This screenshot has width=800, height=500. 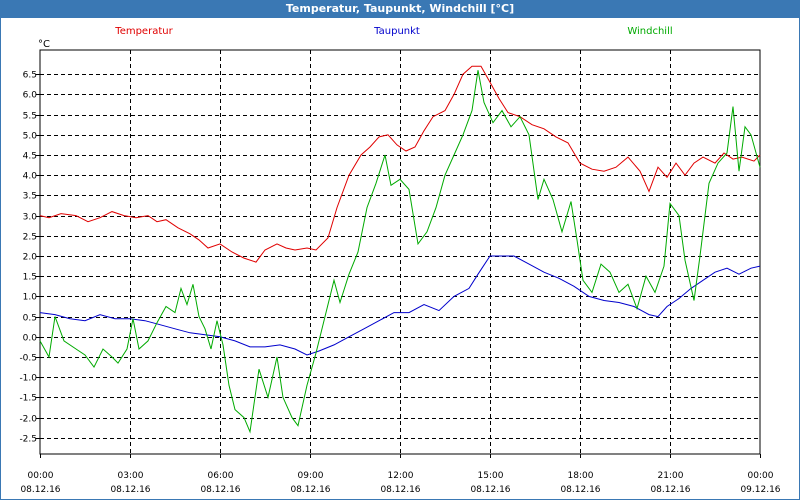 What do you see at coordinates (30, 117) in the screenshot?
I see `y-tick-label: 5.5` at bounding box center [30, 117].